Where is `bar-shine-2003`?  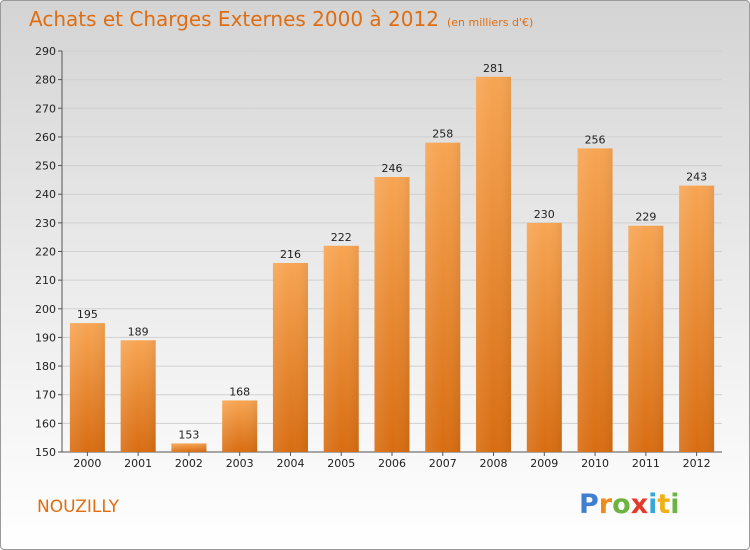 bar-shine-2003 is located at coordinates (240, 426).